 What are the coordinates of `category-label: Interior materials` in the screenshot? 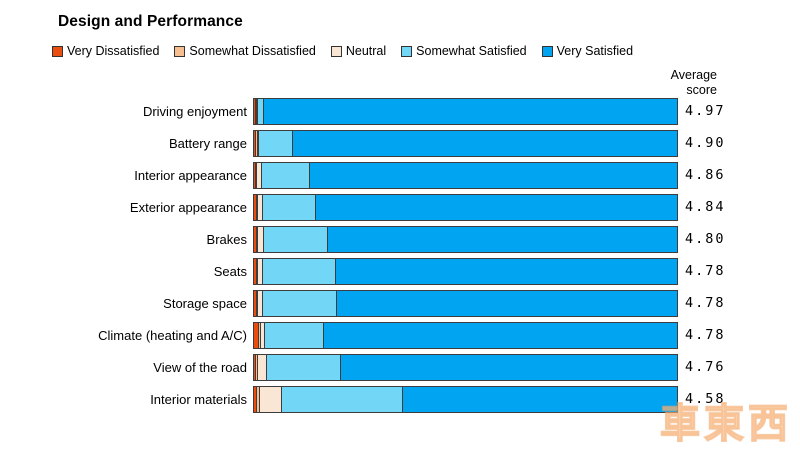 It's located at (198, 399).